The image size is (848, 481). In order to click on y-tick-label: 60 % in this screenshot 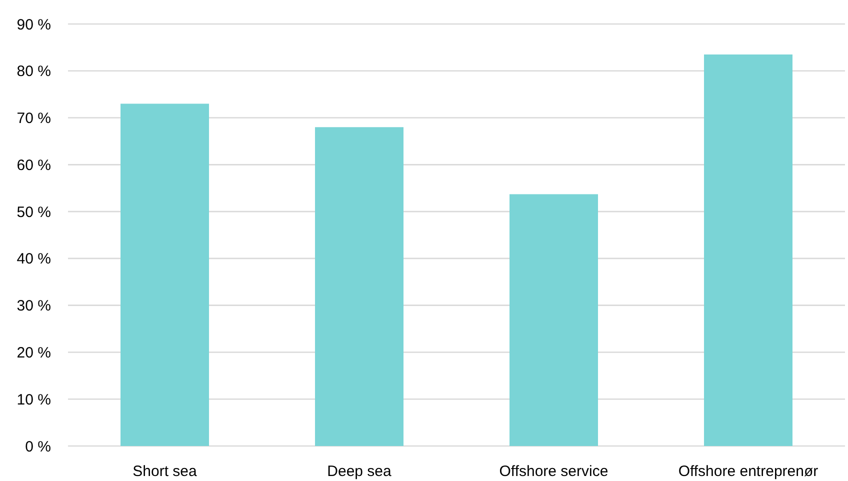, I will do `click(33, 165)`.